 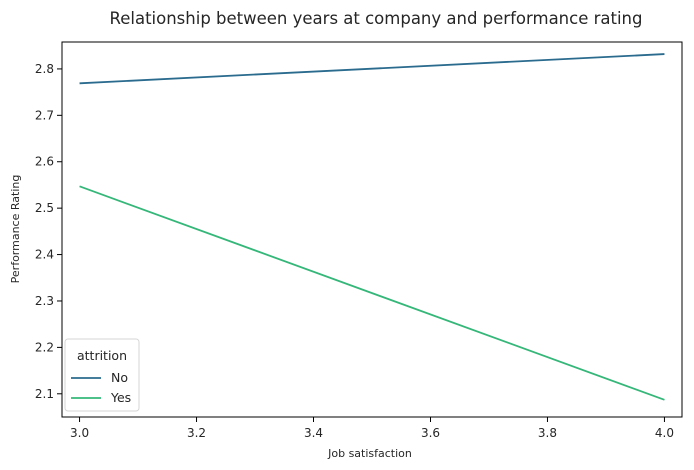 I want to click on y-tick-label: 2.1, so click(x=44, y=394).